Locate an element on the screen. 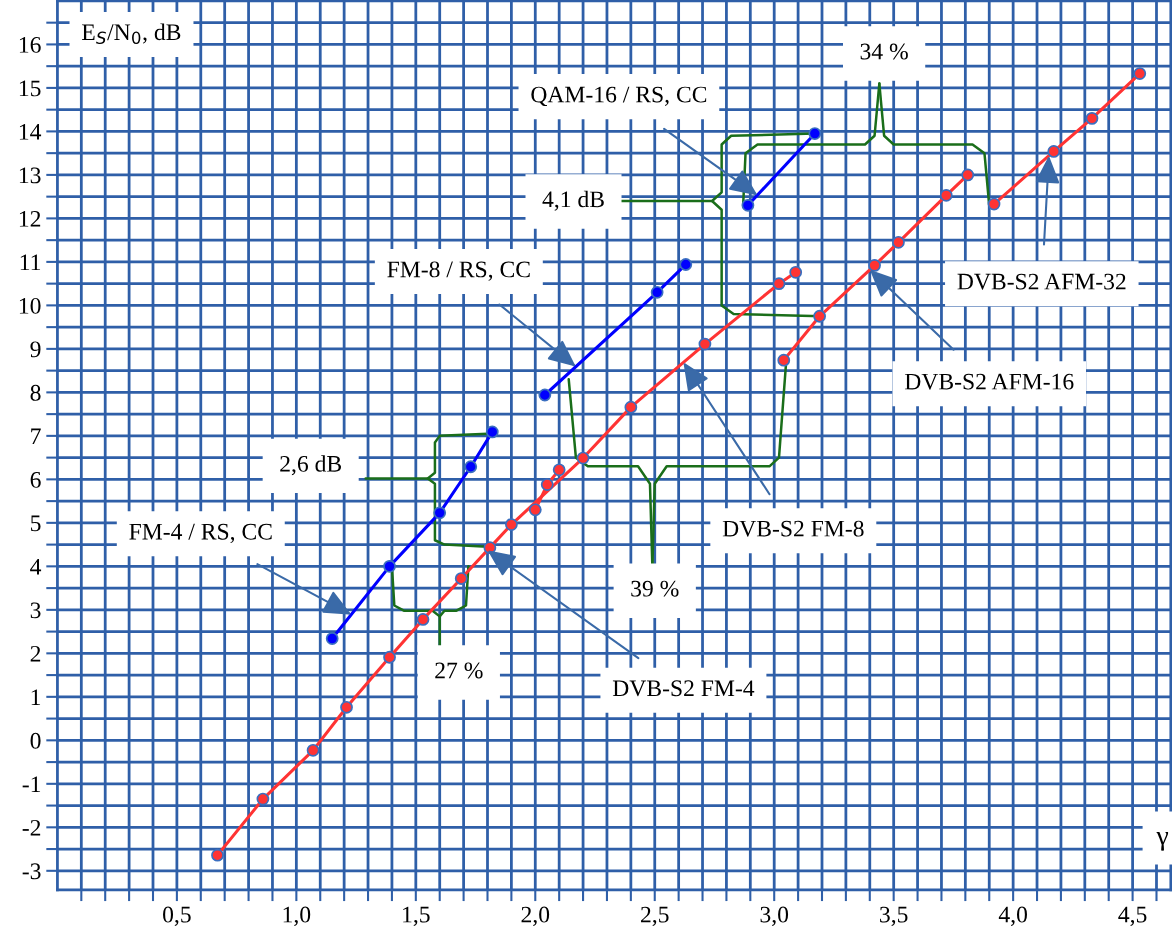 The width and height of the screenshot is (1172, 928). x-tick-label: 1,5 is located at coordinates (416, 916).